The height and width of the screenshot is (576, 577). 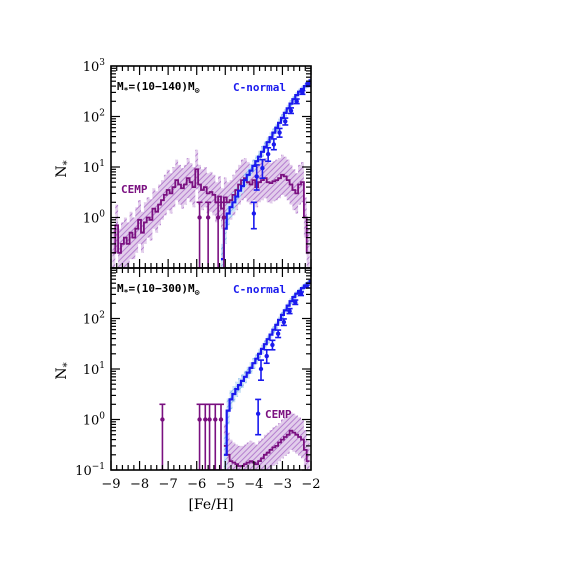 I want to click on mass-label-bottom: M*=(10−300)M⊙, so click(x=158, y=289).